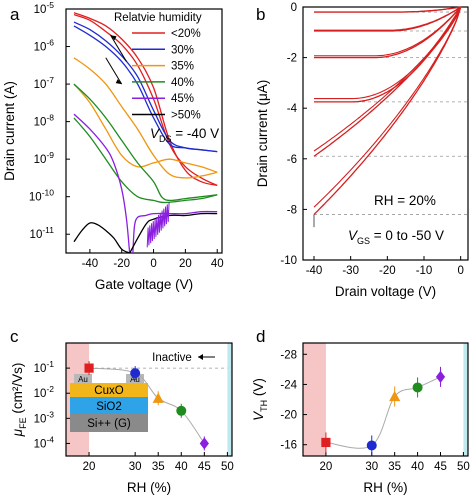 The height and width of the screenshot is (502, 474). I want to click on y-axis-label-d: VTH (V), so click(260, 399).